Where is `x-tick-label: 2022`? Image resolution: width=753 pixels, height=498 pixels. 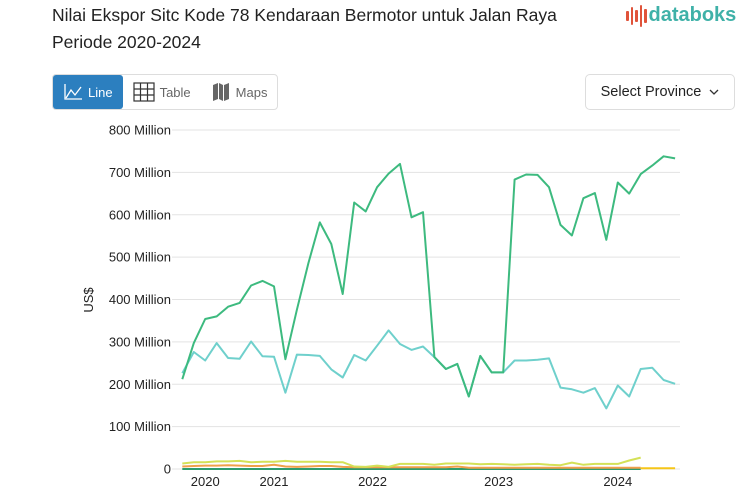 x-tick-label: 2022 is located at coordinates (372, 481).